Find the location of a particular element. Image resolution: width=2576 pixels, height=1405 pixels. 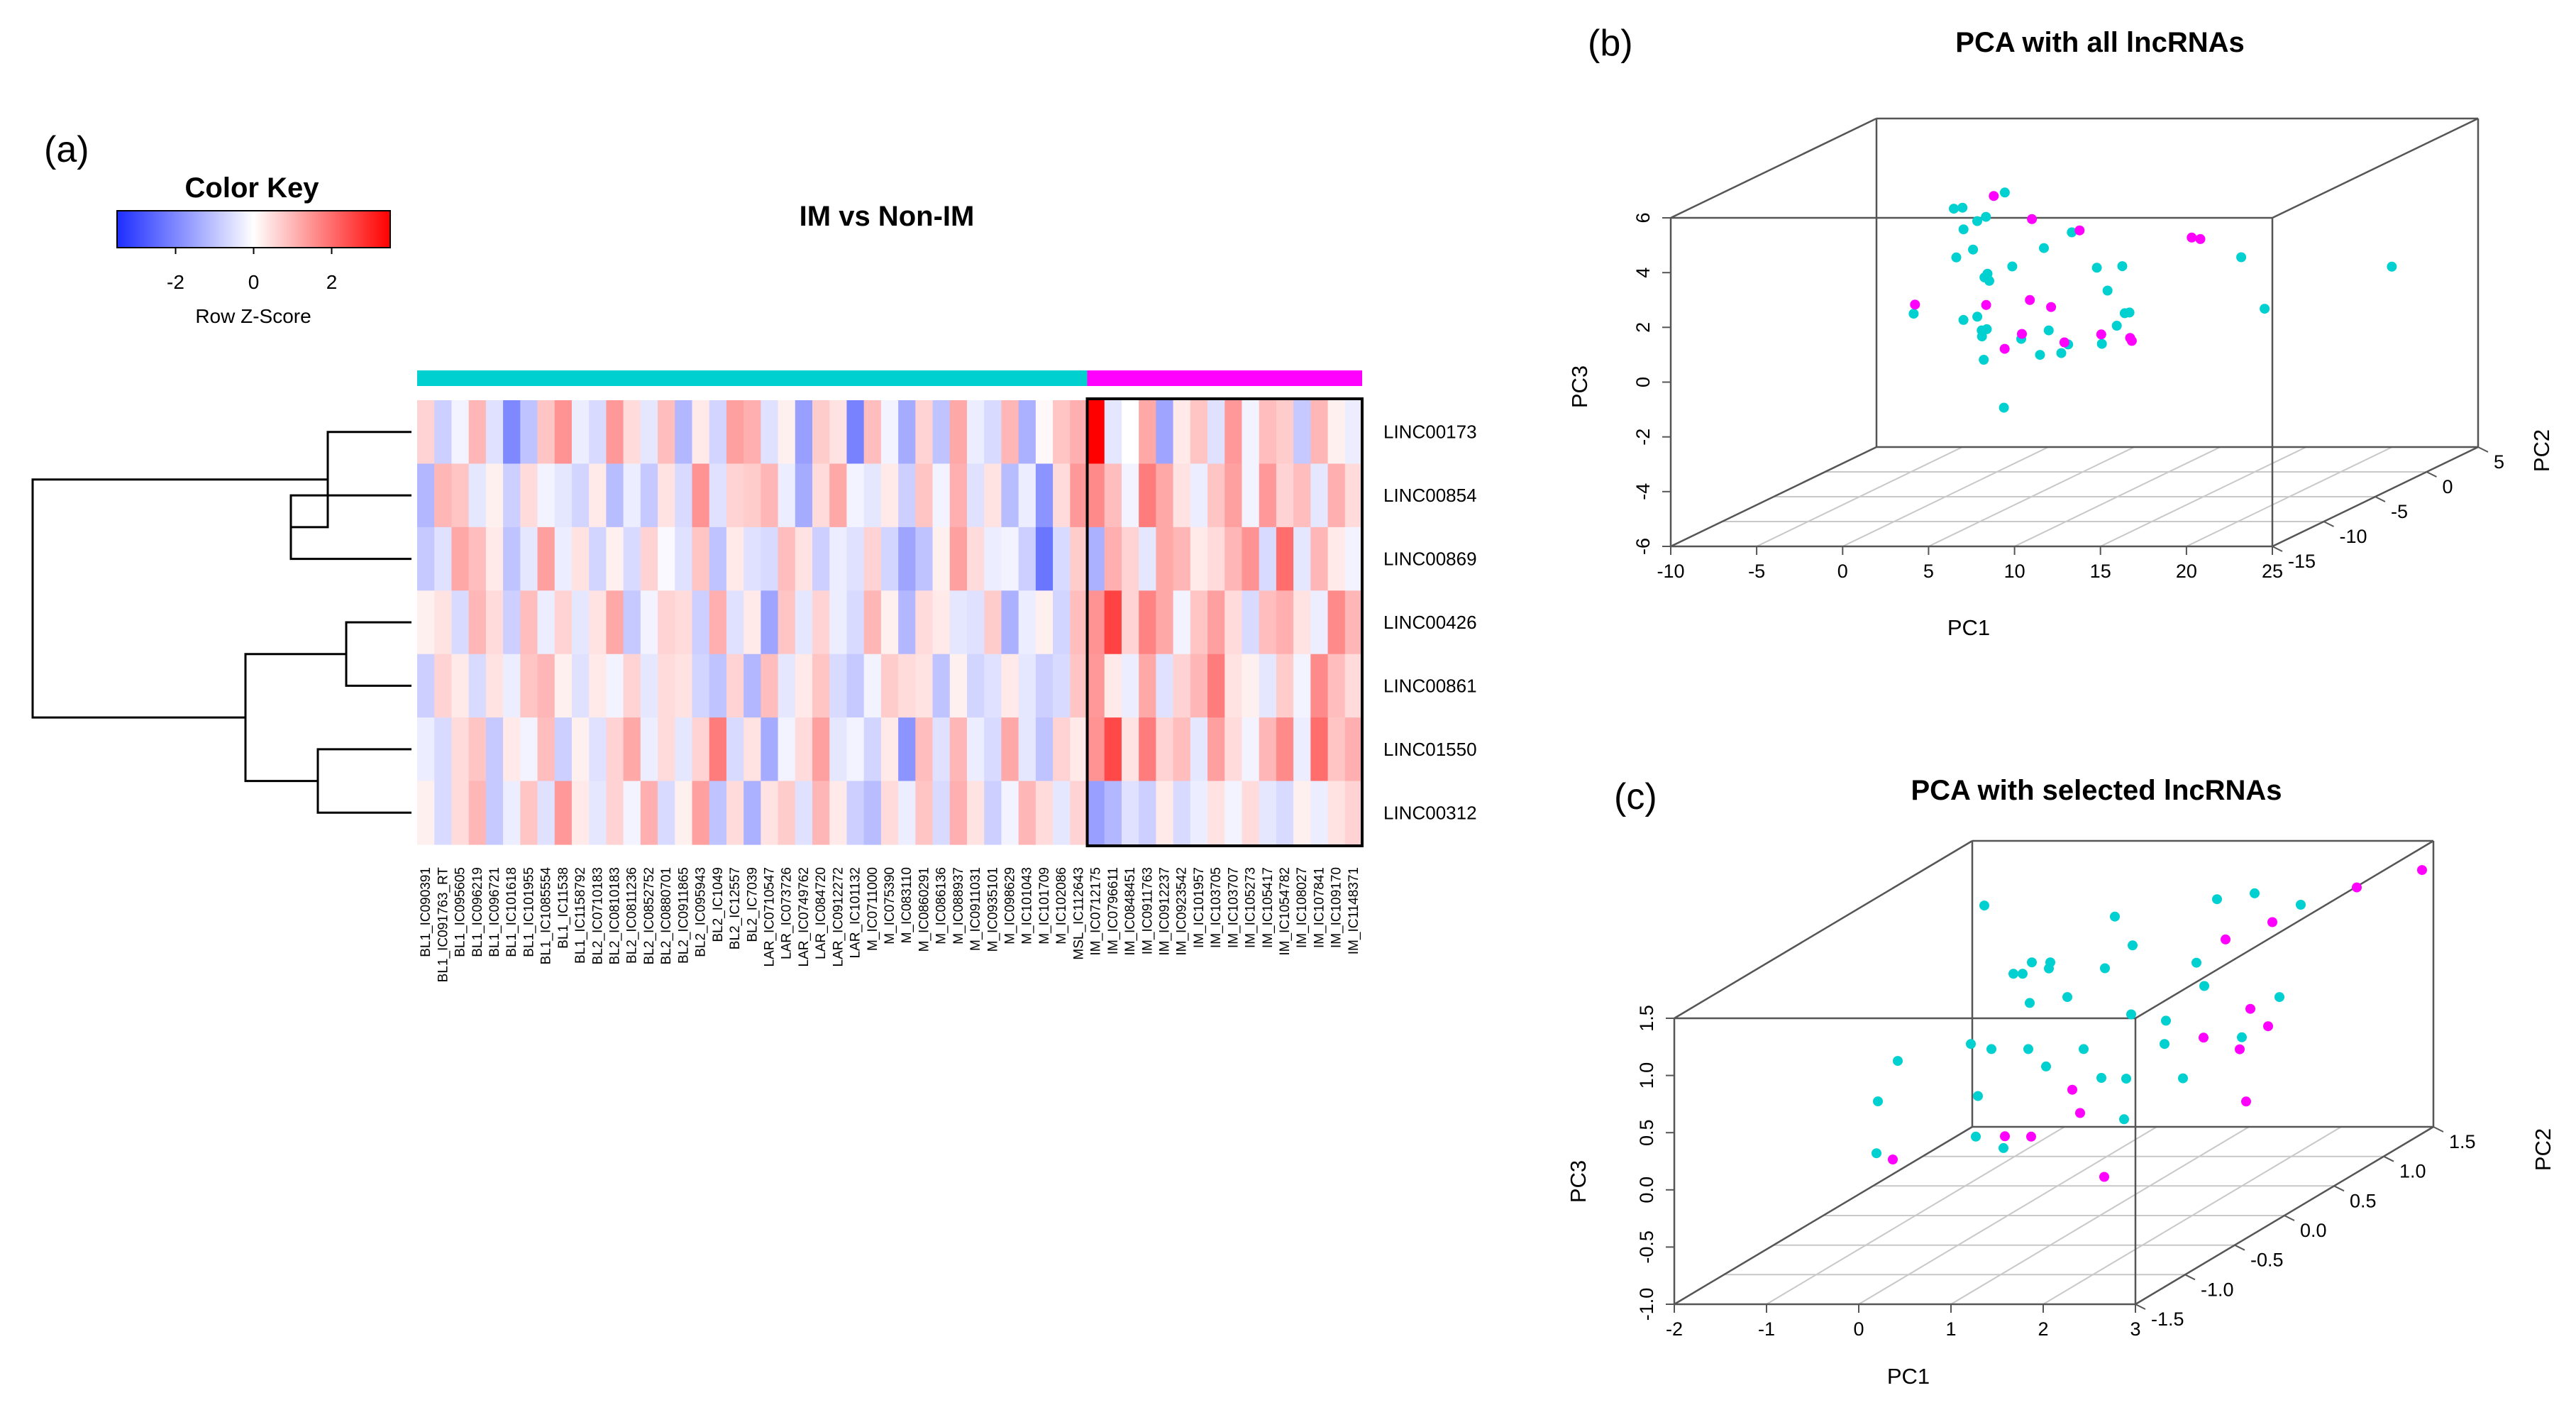

sample-label: LAR_IC0710547 is located at coordinates (770, 917).